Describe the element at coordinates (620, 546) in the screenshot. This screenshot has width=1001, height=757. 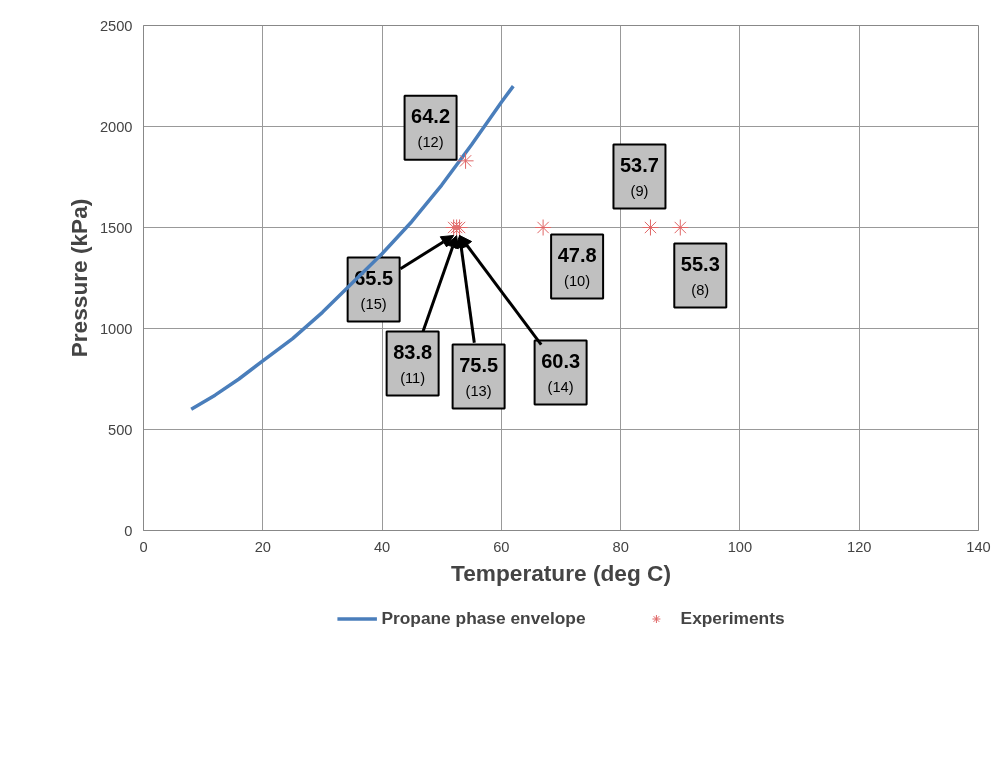
I see `x-tick-label: 80` at that location.